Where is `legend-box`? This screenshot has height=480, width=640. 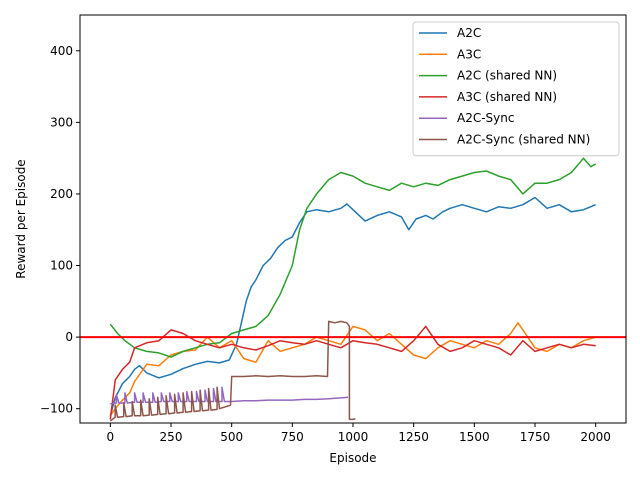 legend-box is located at coordinates (516, 89).